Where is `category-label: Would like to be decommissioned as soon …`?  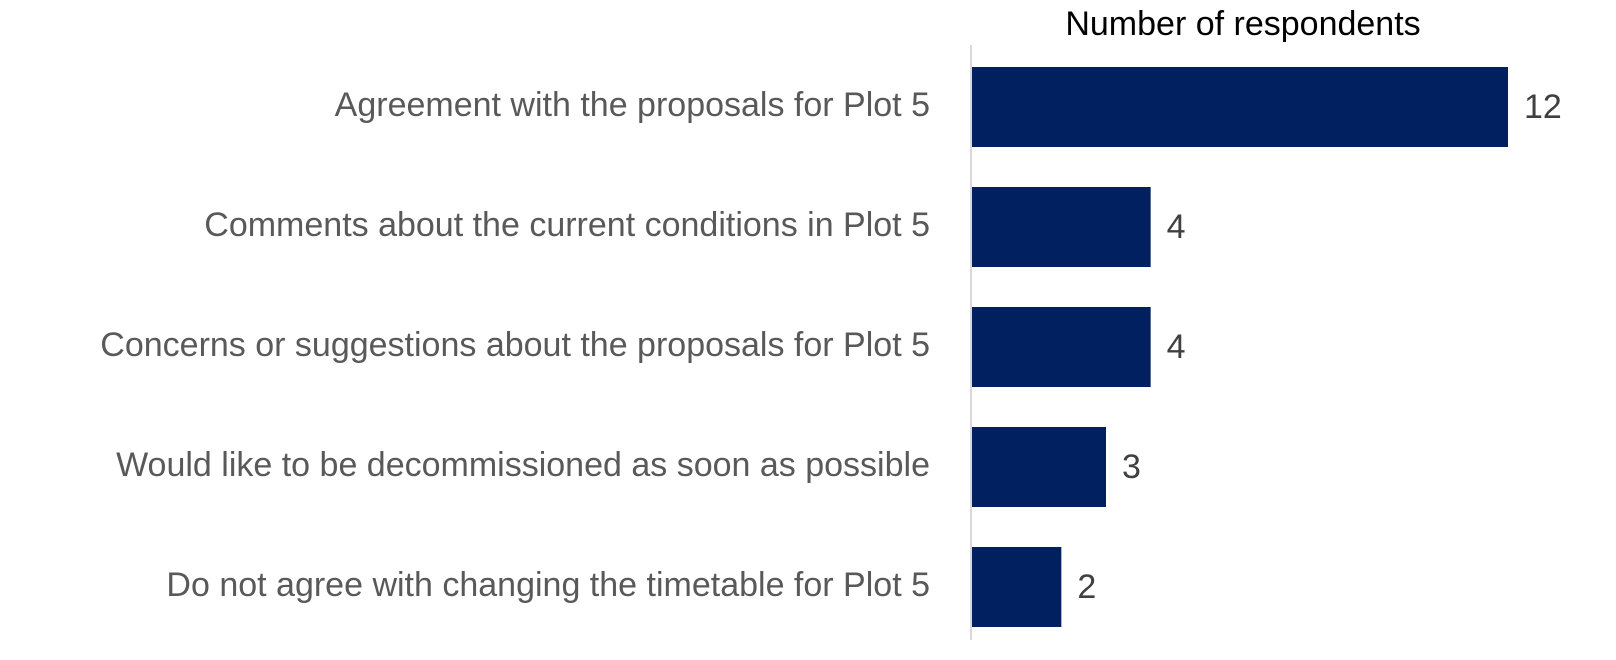 category-label: Would like to be decommissioned as soon … is located at coordinates (523, 465).